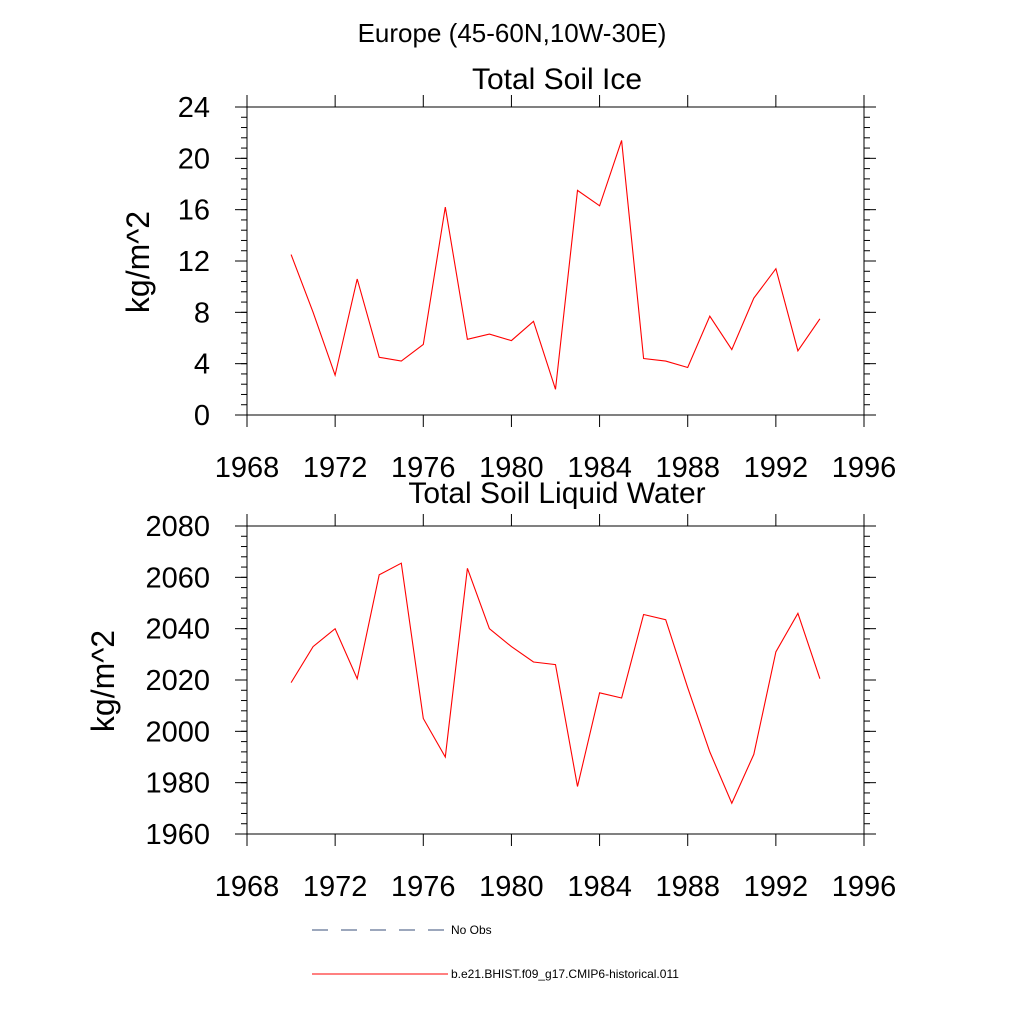 The width and height of the screenshot is (1024, 1024). I want to click on y-tick-label: 16, so click(194, 211).